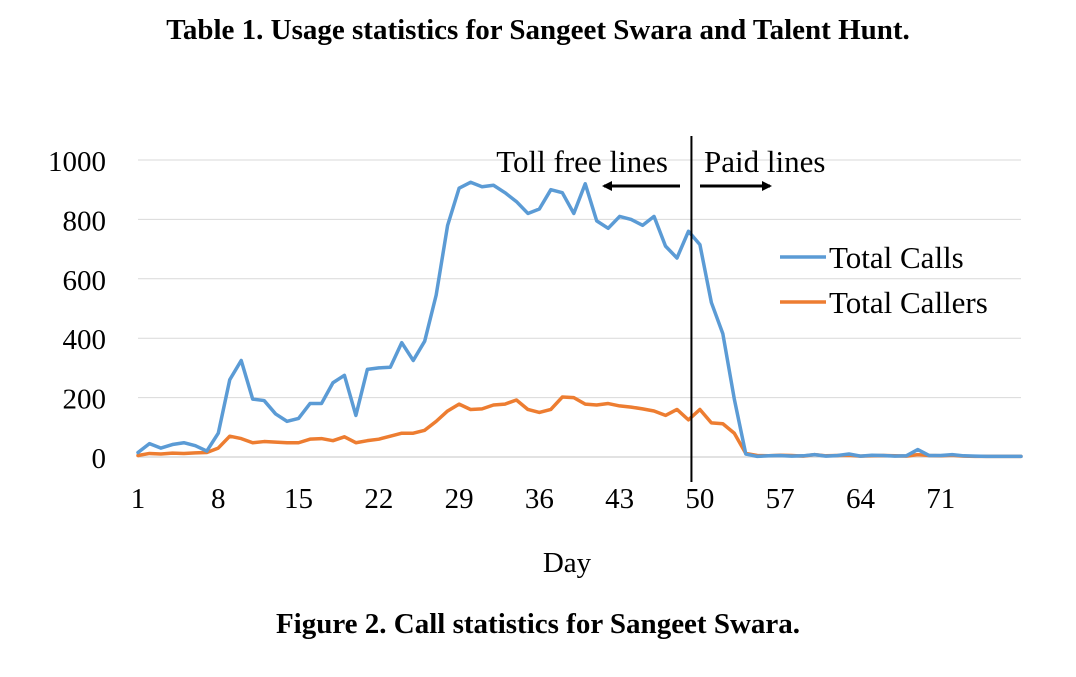 The image size is (1076, 677). Describe the element at coordinates (780, 499) in the screenshot. I see `x-tick-label: 57` at that location.